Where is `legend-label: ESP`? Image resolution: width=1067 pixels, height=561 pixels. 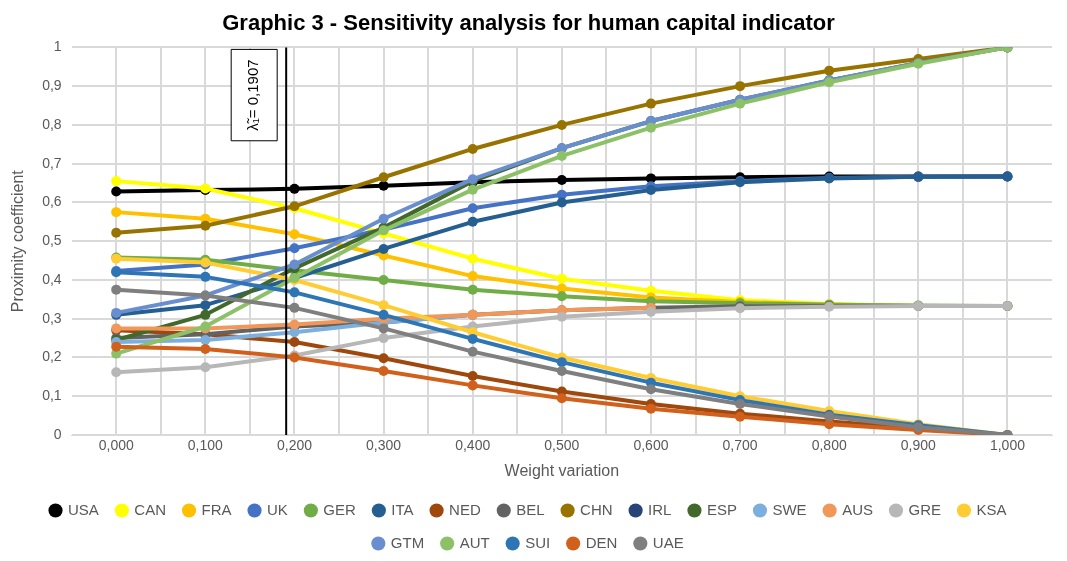 legend-label: ESP is located at coordinates (721, 509).